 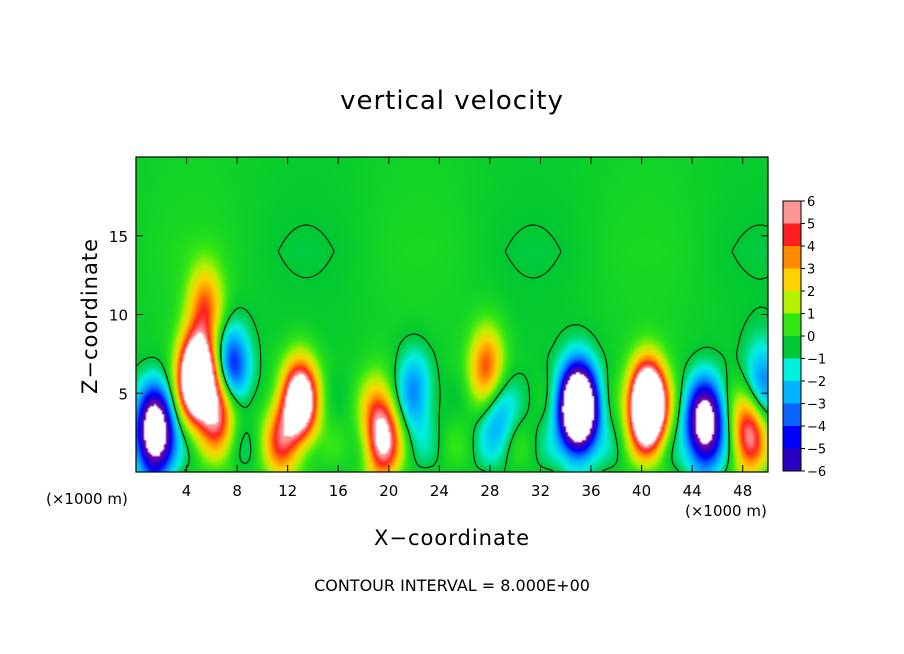 What do you see at coordinates (811, 202) in the screenshot?
I see `colorbar-label-0: 6` at bounding box center [811, 202].